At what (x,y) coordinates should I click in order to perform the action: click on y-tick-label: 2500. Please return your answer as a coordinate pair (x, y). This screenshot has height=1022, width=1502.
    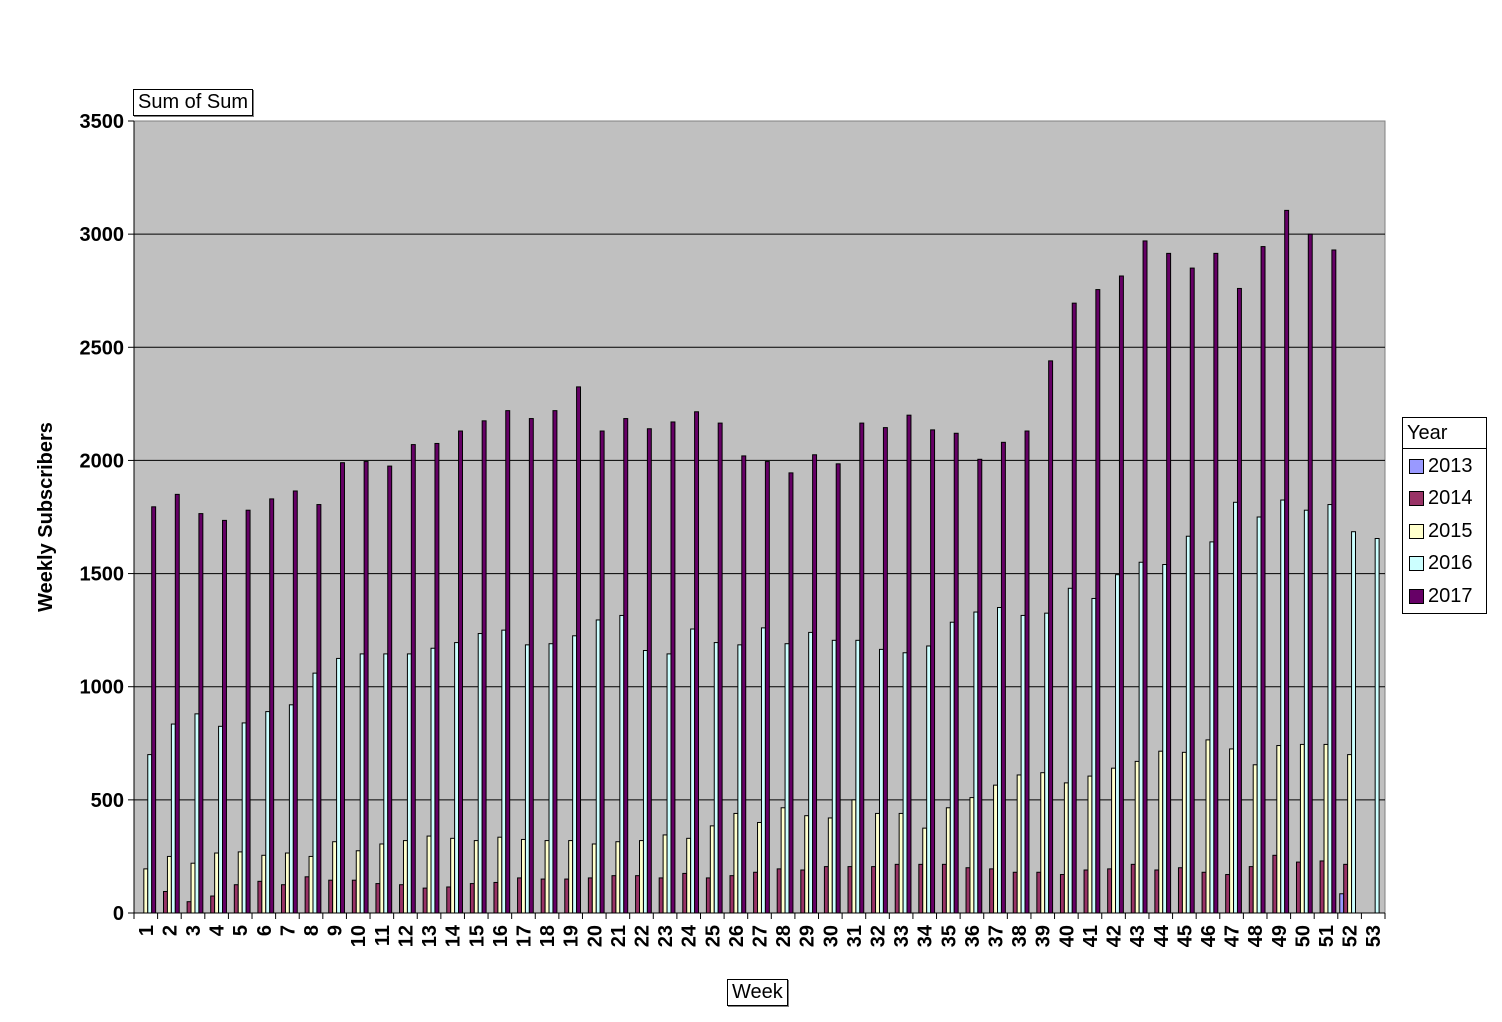
    Looking at the image, I should click on (102, 348).